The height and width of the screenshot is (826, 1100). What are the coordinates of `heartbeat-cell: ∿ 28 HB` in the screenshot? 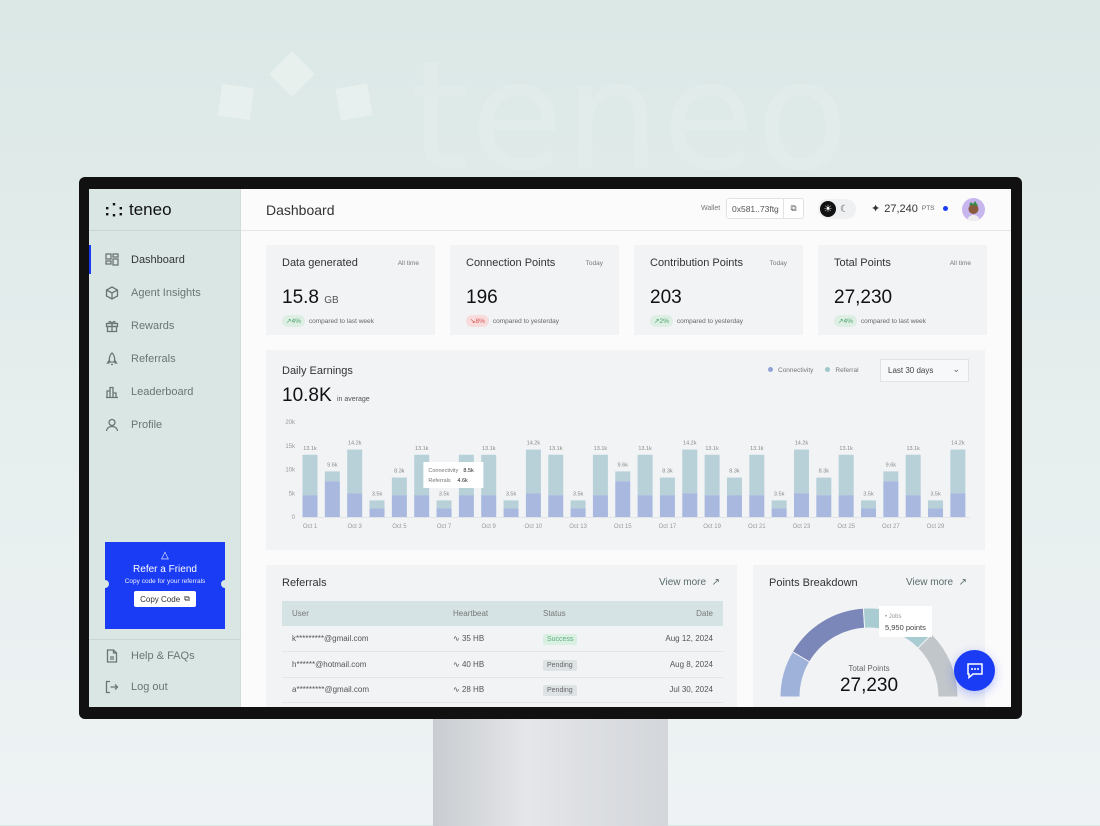 It's located at (488, 690).